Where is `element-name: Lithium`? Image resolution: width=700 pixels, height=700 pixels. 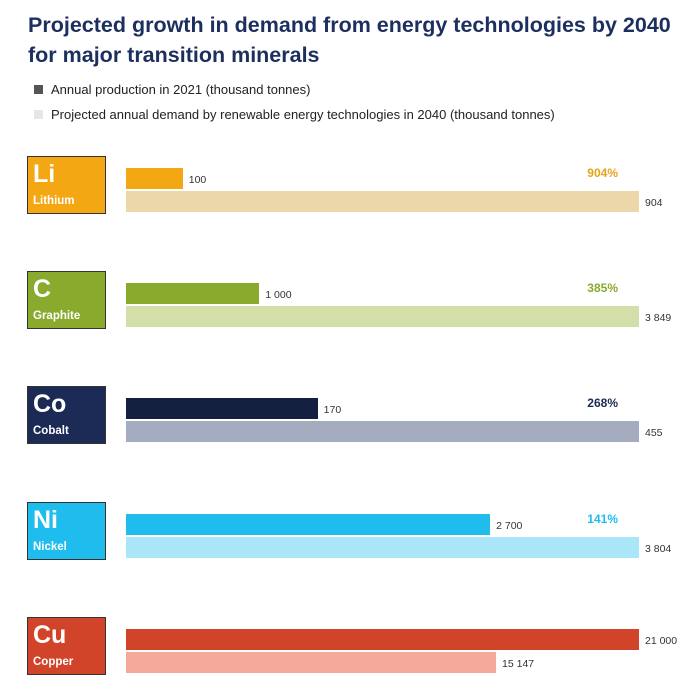 element-name: Lithium is located at coordinates (54, 201).